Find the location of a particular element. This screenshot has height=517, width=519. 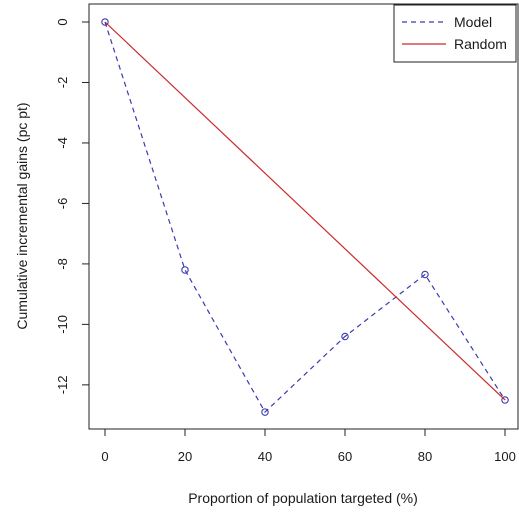

x-tick-label: 40 is located at coordinates (265, 456).